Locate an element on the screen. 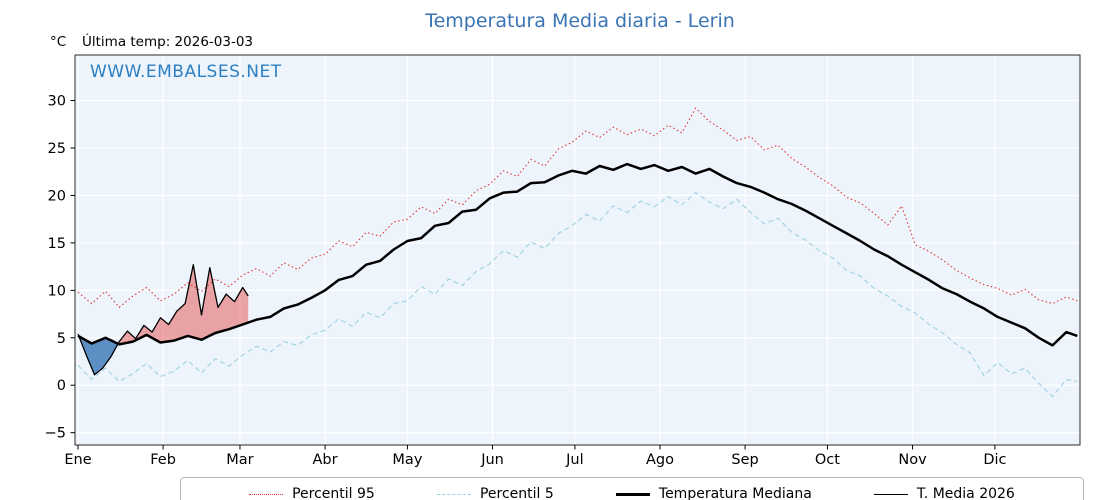  legend-label-mediana: Temperatura Mediana is located at coordinates (735, 493).